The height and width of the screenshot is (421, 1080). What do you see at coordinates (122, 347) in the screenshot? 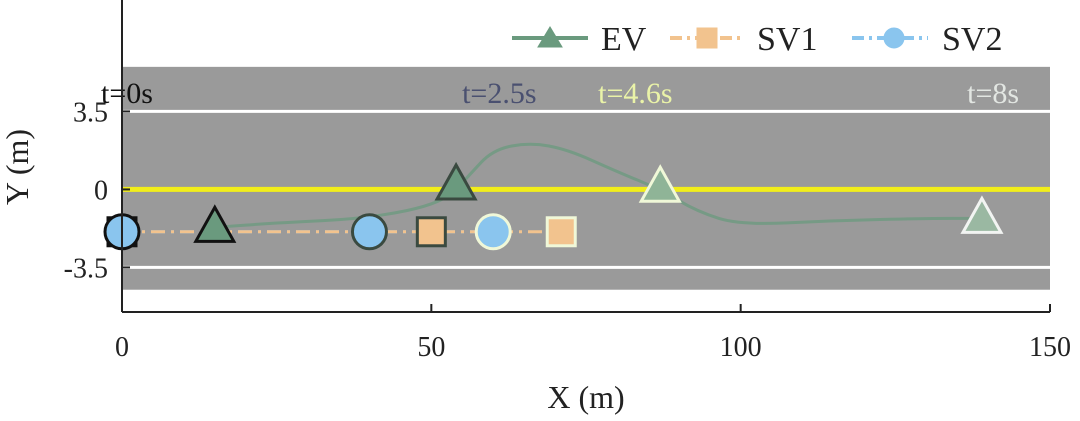
I see `x-tick-label-0: 0` at bounding box center [122, 347].